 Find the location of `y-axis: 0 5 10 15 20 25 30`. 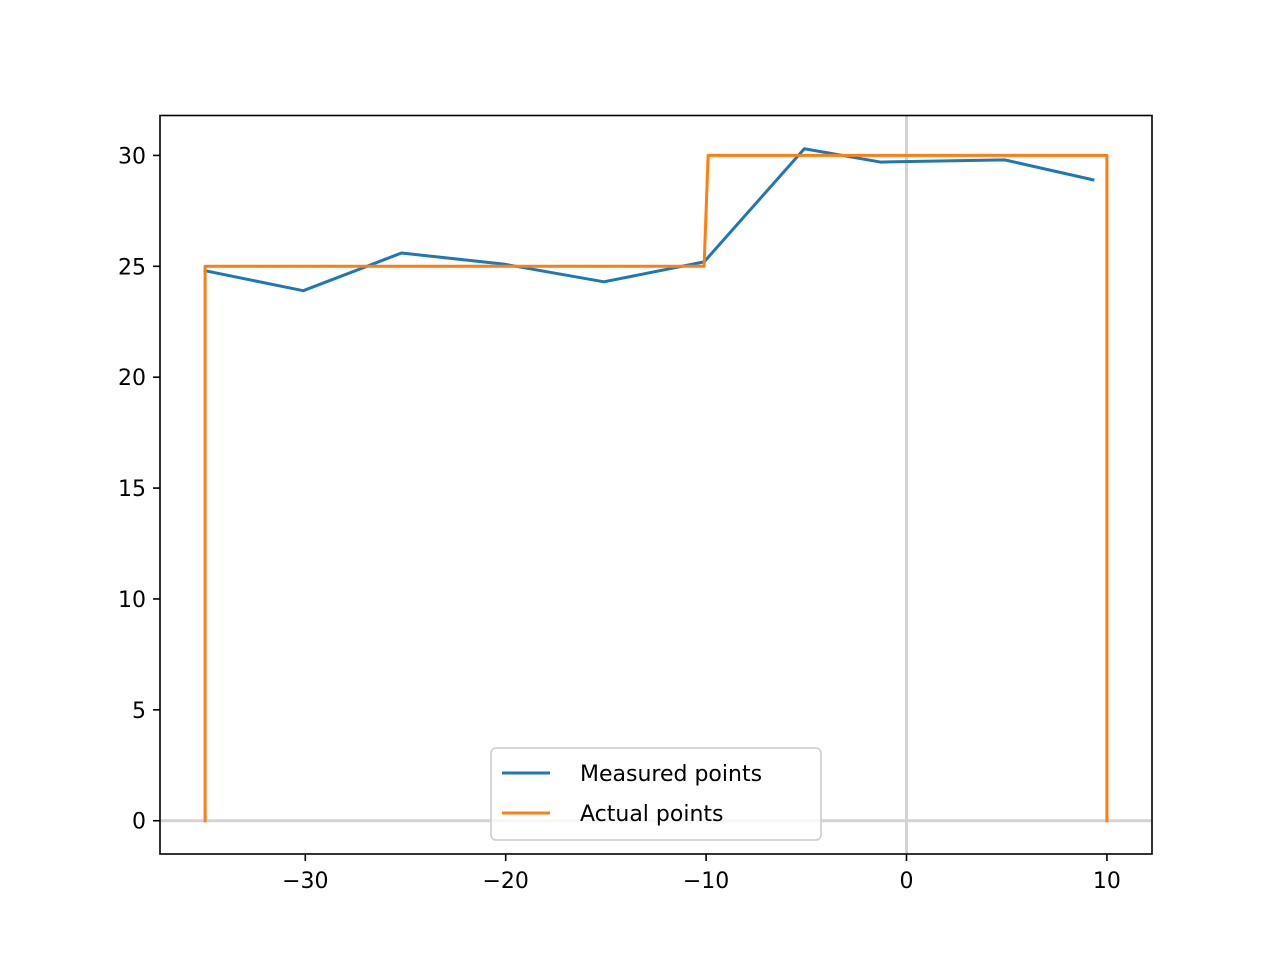

y-axis: 0 5 10 15 20 25 30 is located at coordinates (139, 489).